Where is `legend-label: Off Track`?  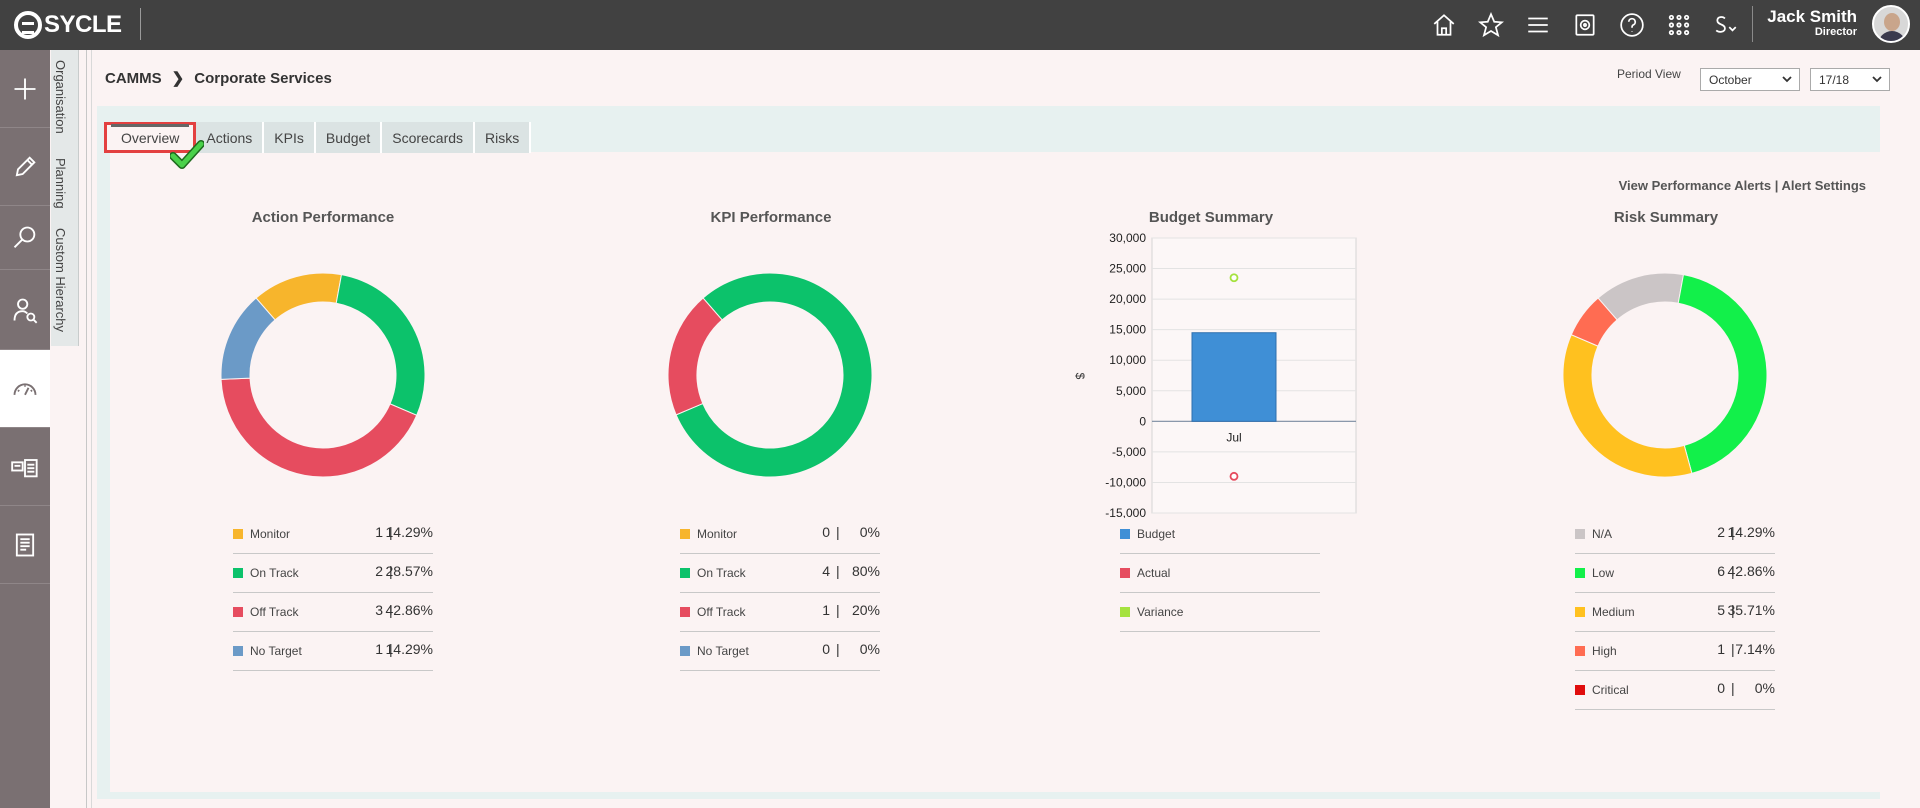 legend-label: Off Track is located at coordinates (274, 612).